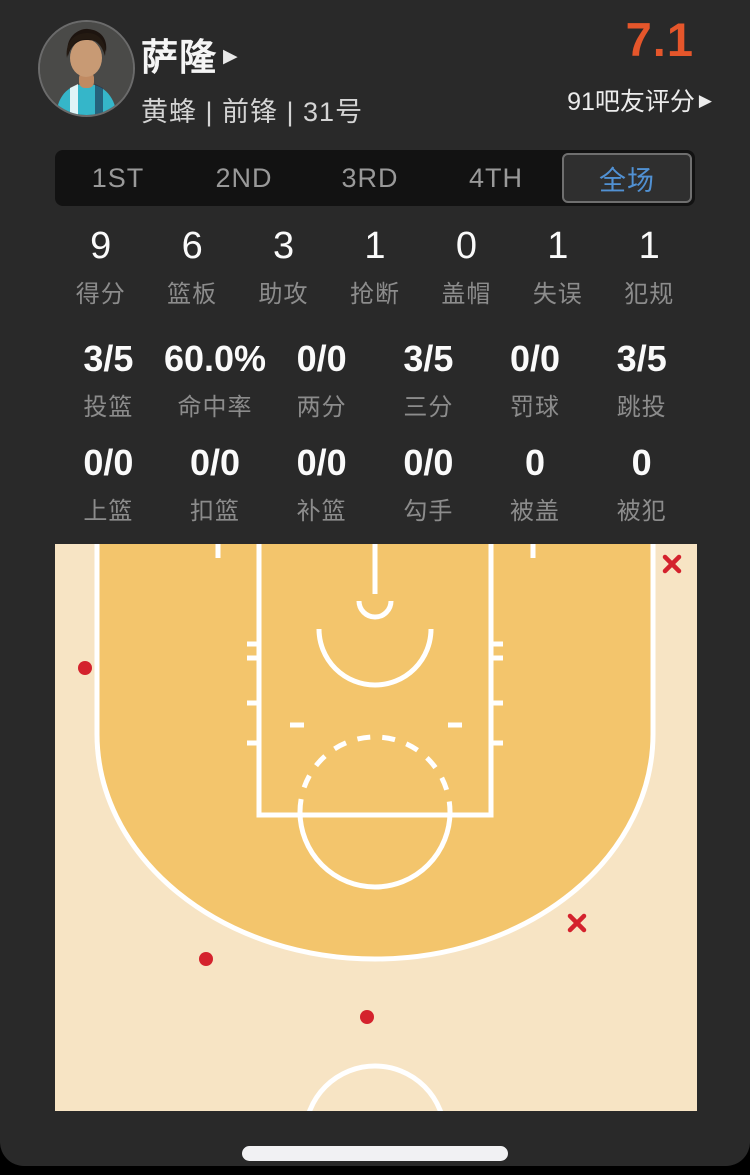  What do you see at coordinates (192, 266) in the screenshot?
I see `stat-rebounds: 6 篮板` at bounding box center [192, 266].